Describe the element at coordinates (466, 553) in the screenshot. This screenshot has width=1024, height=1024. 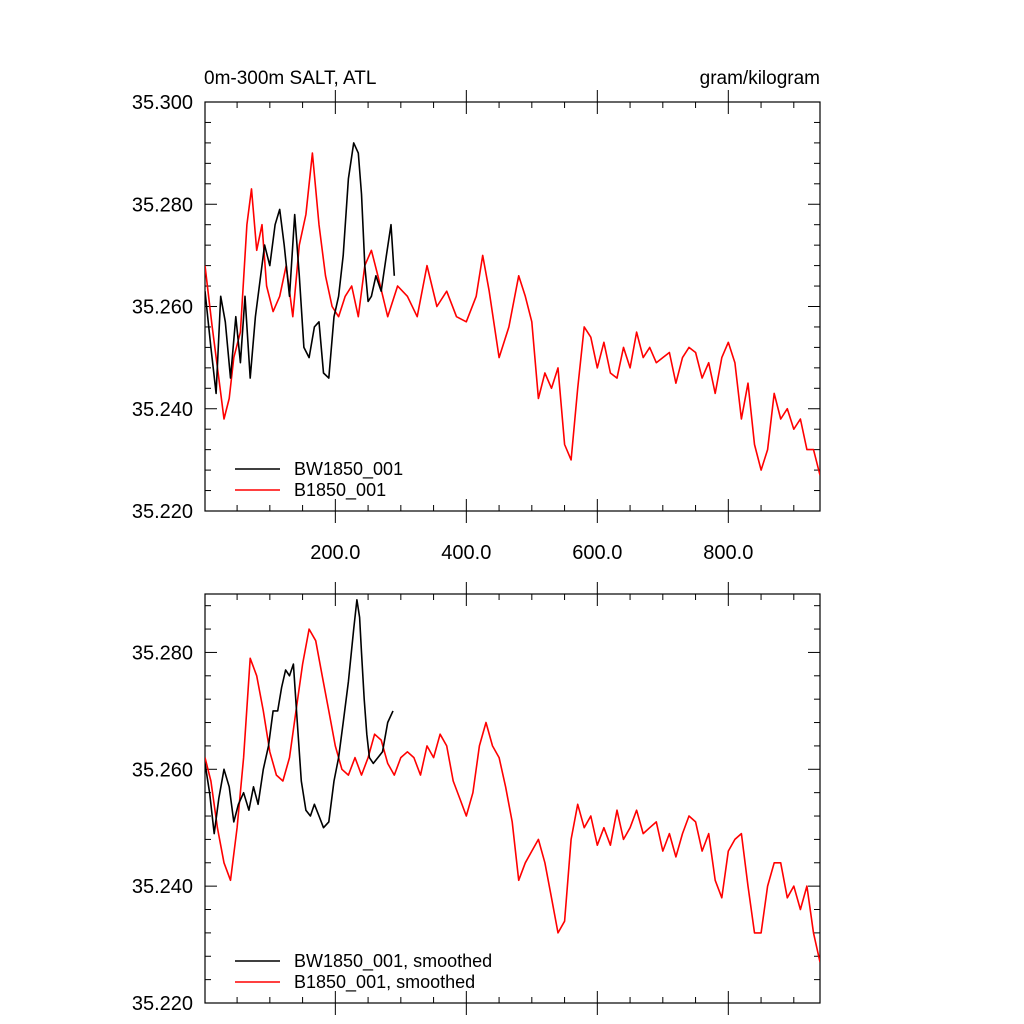
I see `top-x-tick-label: 400.0` at that location.